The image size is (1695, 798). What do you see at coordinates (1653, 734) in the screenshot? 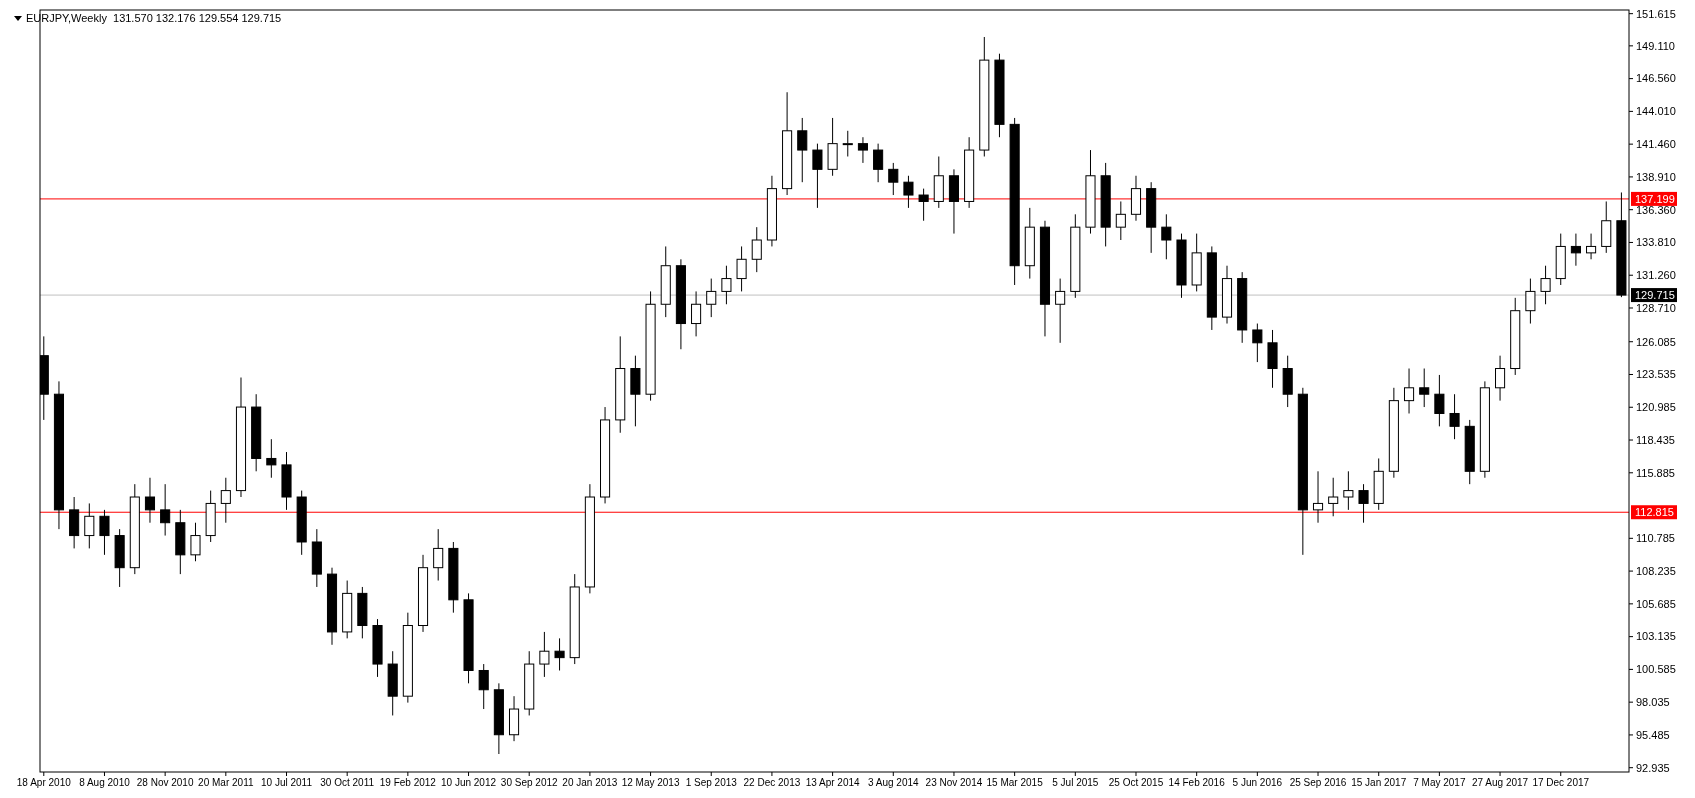
I see `y-tick-label: 95.485` at bounding box center [1653, 734].